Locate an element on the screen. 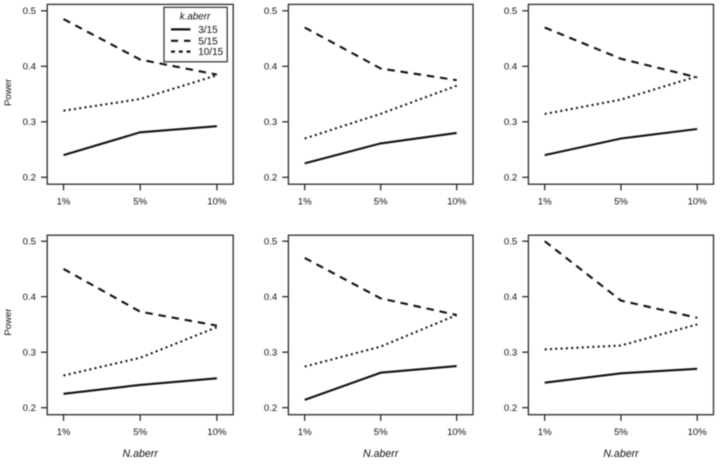 This screenshot has height=467, width=720. svg-text: 3/15 is located at coordinates (208, 30).